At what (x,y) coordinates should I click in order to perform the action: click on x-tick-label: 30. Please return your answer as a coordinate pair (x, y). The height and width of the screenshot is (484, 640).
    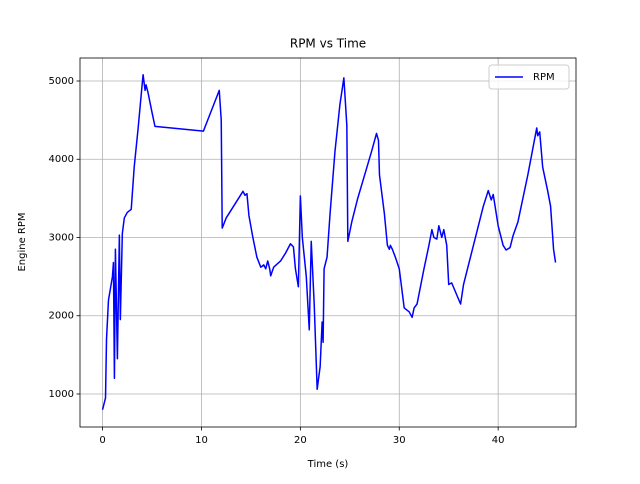
    Looking at the image, I should click on (399, 440).